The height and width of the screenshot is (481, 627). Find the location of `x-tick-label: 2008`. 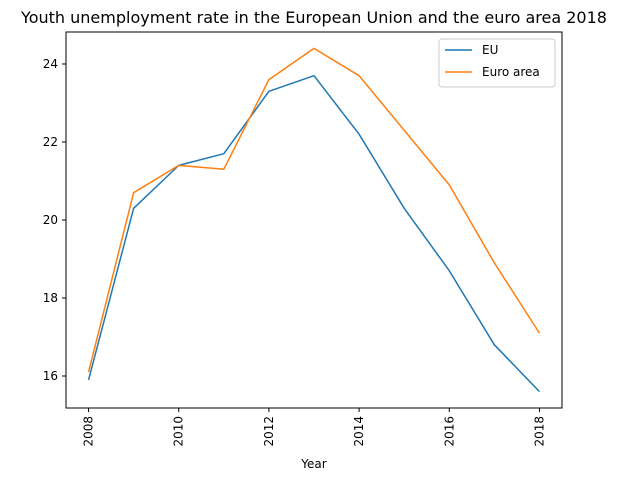

x-tick-label: 2008 is located at coordinates (89, 431).